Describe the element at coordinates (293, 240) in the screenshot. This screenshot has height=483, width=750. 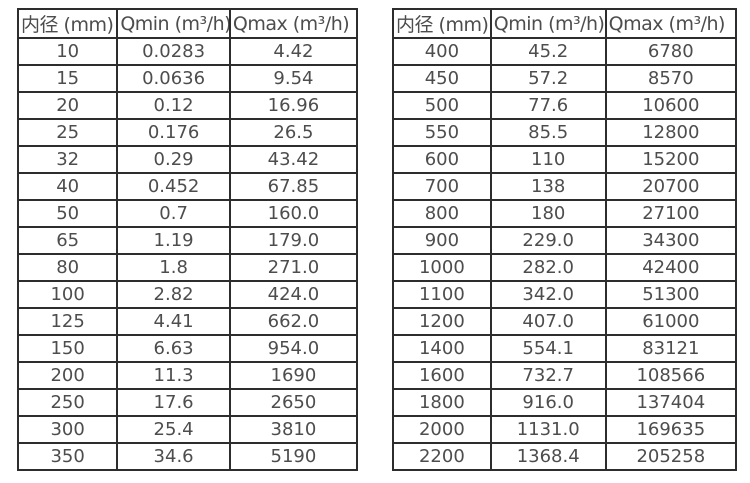
I see `table-cell: 179.0` at that location.